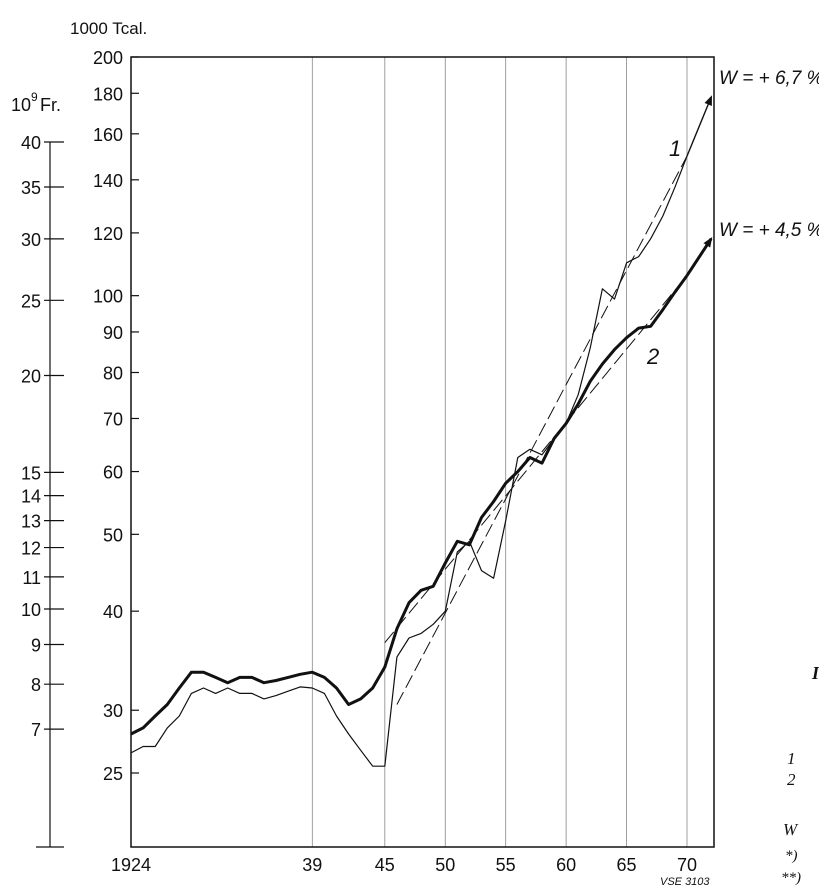 This screenshot has height=888, width=819. What do you see at coordinates (113, 774) in the screenshot?
I see `right-tick-label-25: 25` at bounding box center [113, 774].